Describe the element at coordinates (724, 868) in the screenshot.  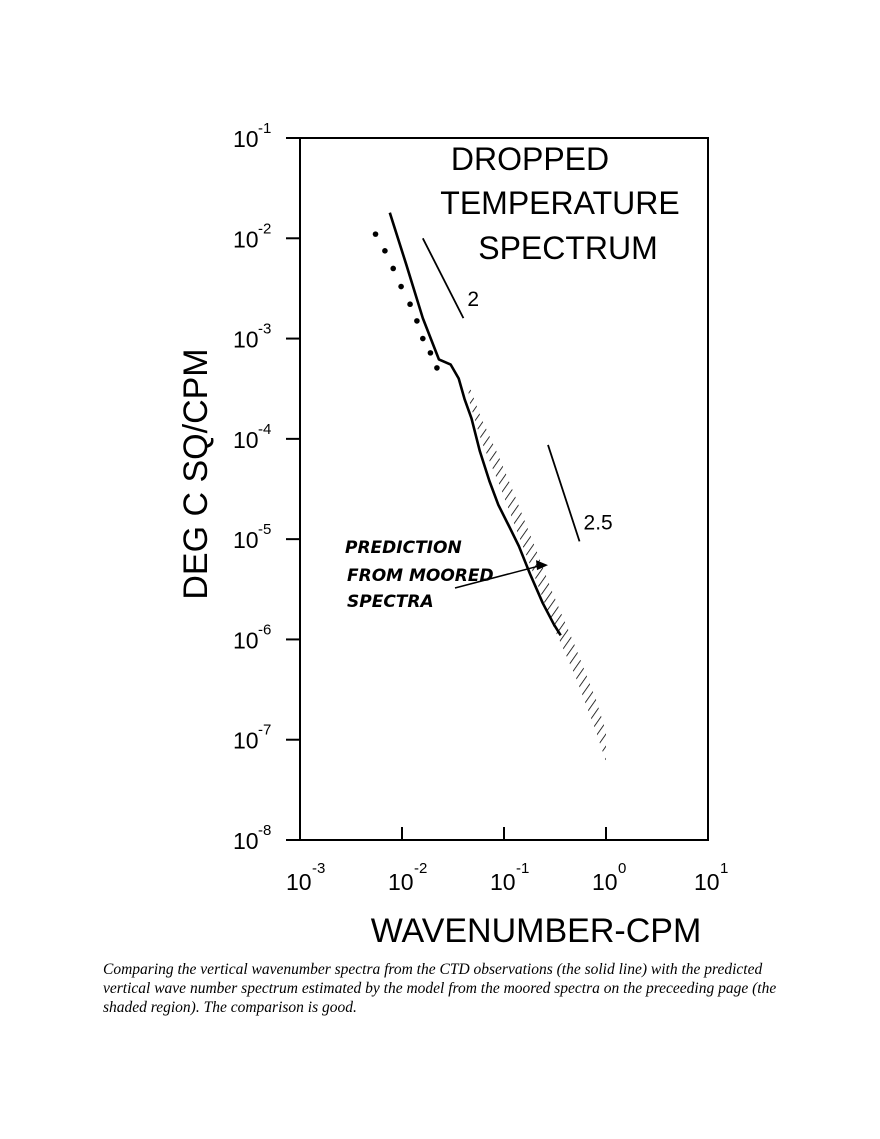
I see `x-tick-exponent: 1` at that location.